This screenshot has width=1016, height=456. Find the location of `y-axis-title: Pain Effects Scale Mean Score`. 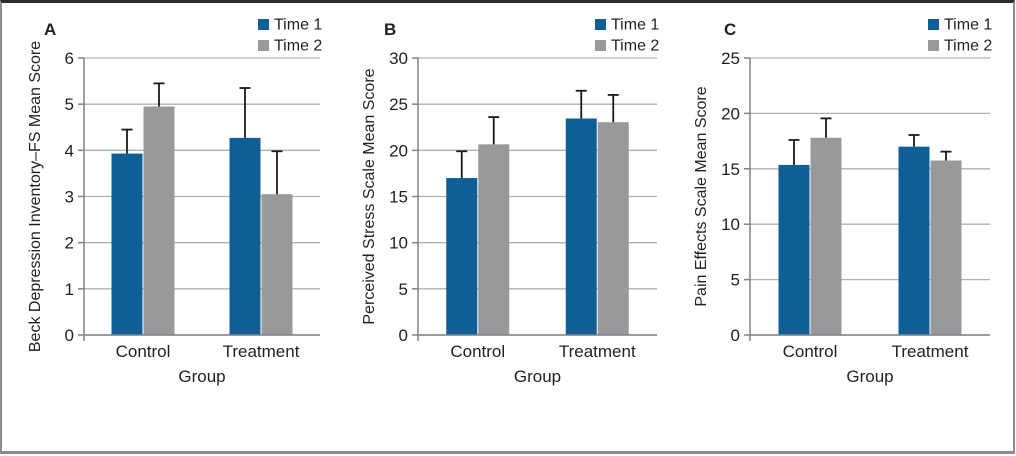

y-axis-title: Pain Effects Scale Mean Score is located at coordinates (701, 196).